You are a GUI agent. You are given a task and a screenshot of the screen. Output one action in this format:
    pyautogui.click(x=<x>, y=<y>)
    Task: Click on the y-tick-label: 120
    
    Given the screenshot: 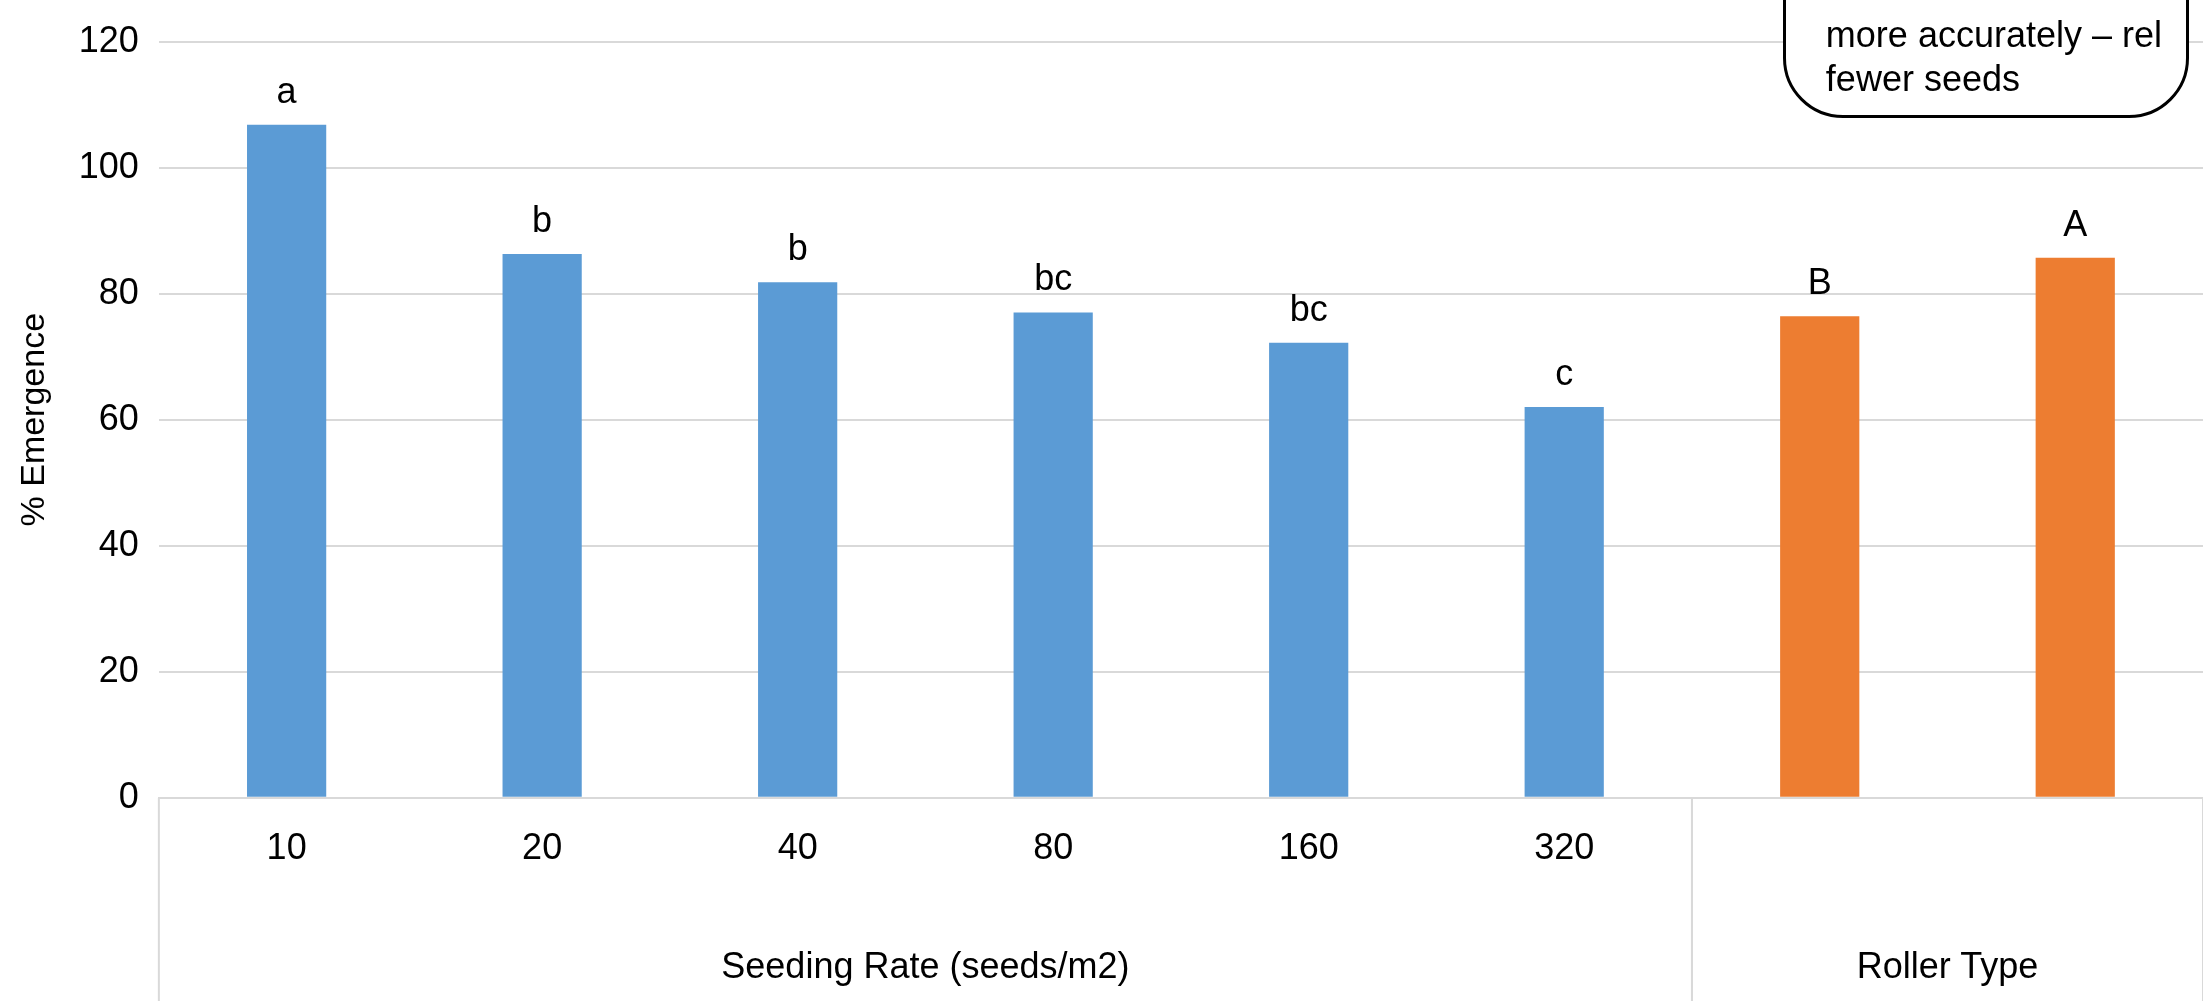 What is the action you would take?
    pyautogui.click(x=108, y=39)
    